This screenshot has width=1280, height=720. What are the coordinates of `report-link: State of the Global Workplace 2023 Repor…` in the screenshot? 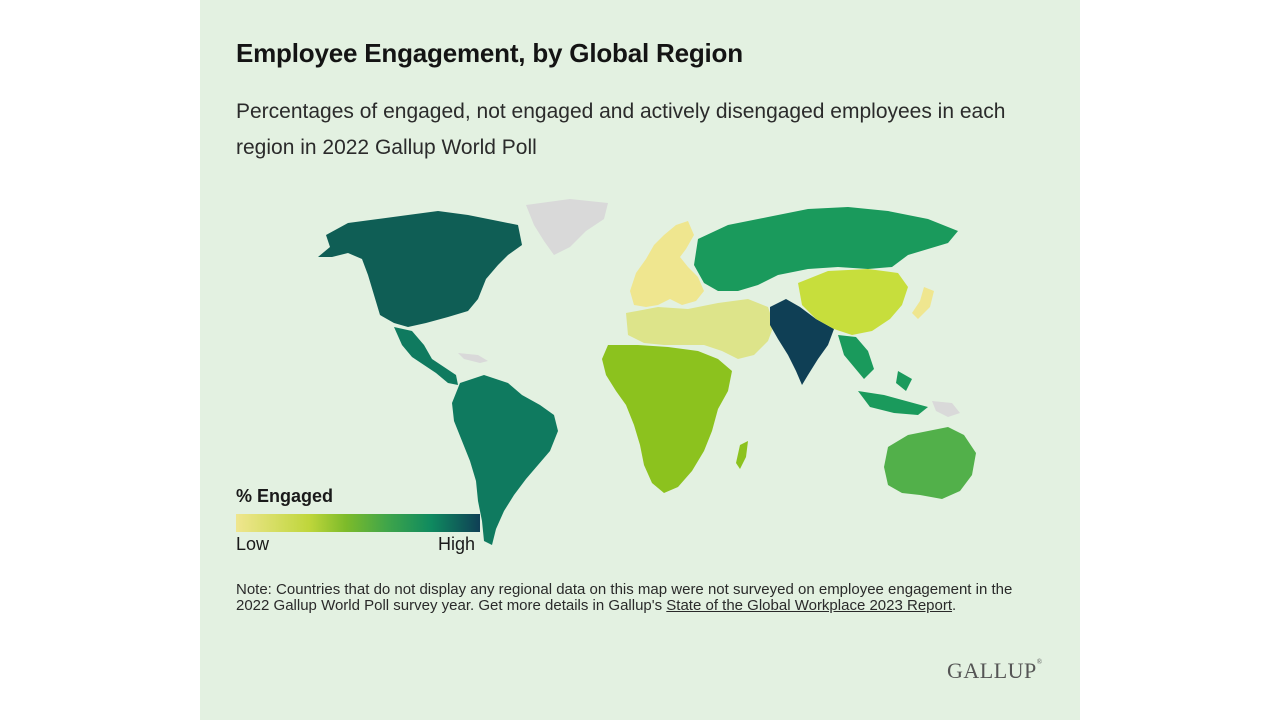 It's located at (809, 605).